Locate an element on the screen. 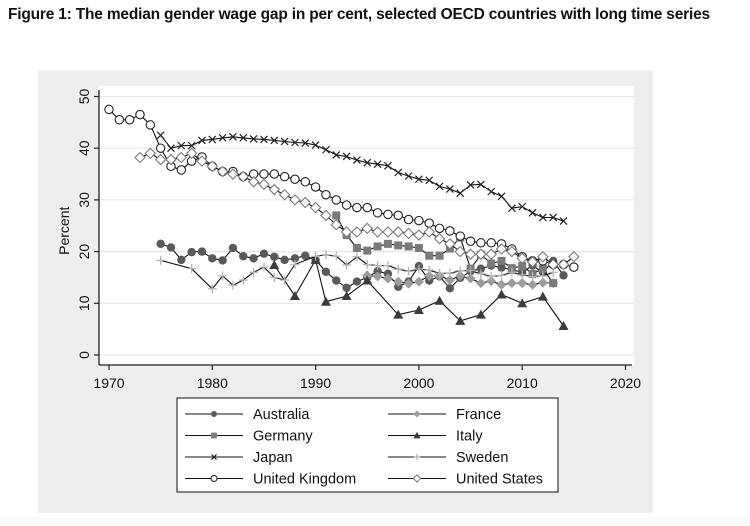 Image resolution: width=750 pixels, height=526 pixels. series-japan is located at coordinates (362, 178).